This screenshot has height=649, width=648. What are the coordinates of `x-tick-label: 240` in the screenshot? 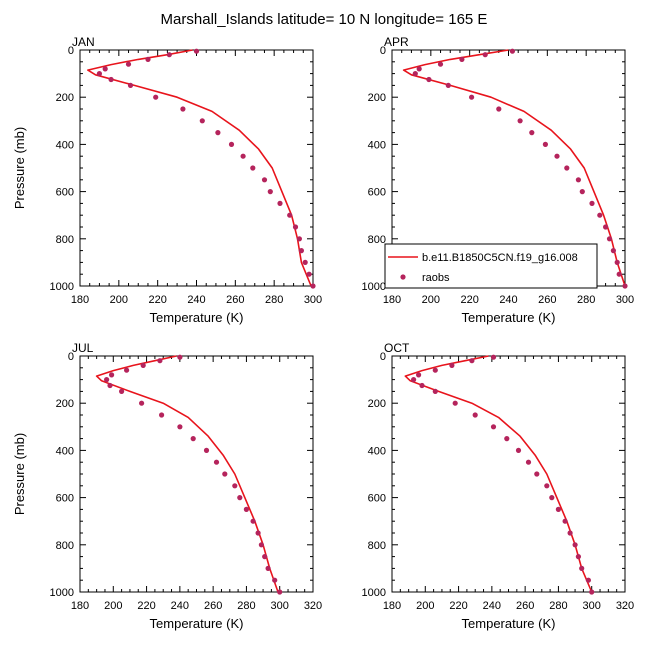 It's located at (508, 300).